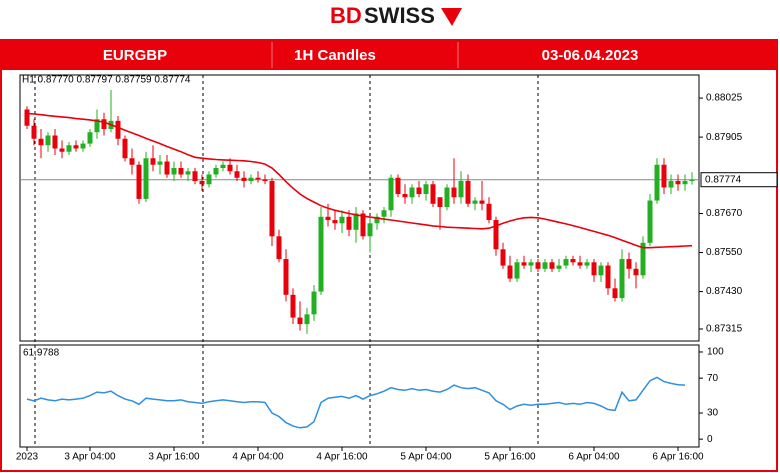  What do you see at coordinates (356, 402) in the screenshot?
I see `rsi-line` at bounding box center [356, 402].